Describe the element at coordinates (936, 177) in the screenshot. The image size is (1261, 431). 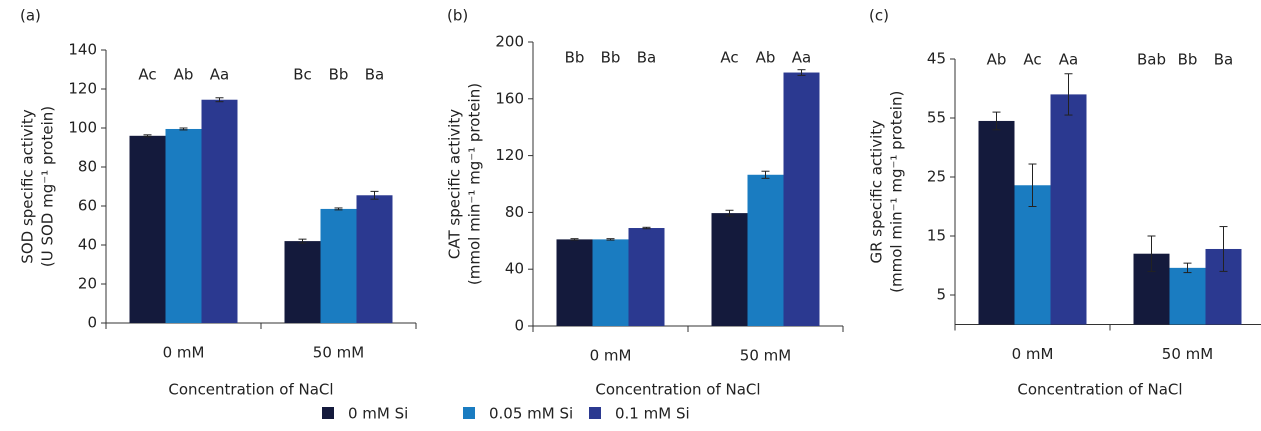
I see `y-tick-label: 25` at that location.